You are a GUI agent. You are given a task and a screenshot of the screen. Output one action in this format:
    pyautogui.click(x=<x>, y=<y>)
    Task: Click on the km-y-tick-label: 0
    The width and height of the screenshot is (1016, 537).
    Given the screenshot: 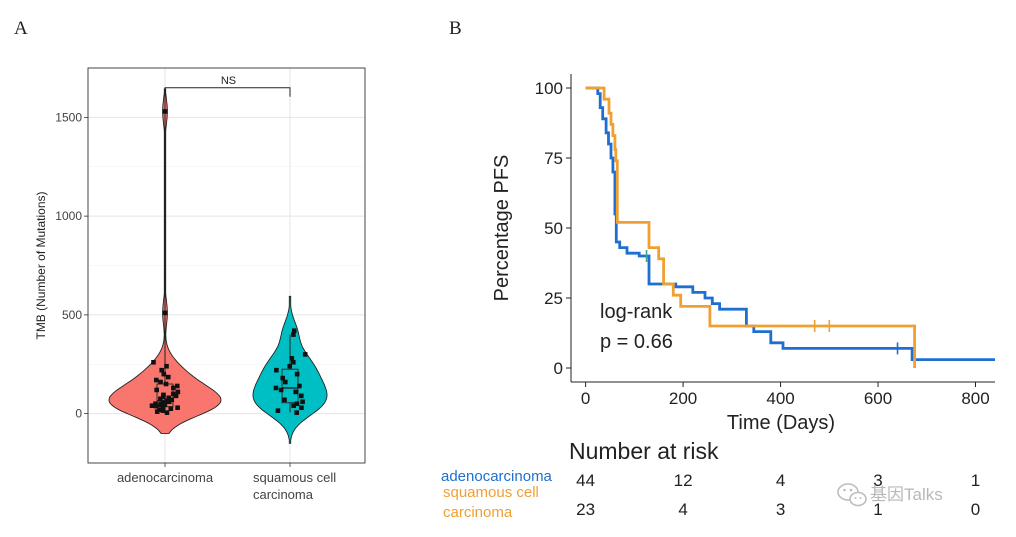 What is the action you would take?
    pyautogui.click(x=558, y=368)
    